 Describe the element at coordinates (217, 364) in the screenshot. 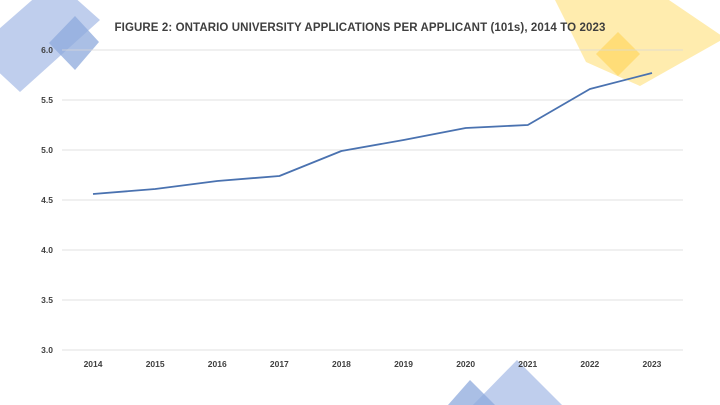

I see `x-tick-label: 2016` at that location.